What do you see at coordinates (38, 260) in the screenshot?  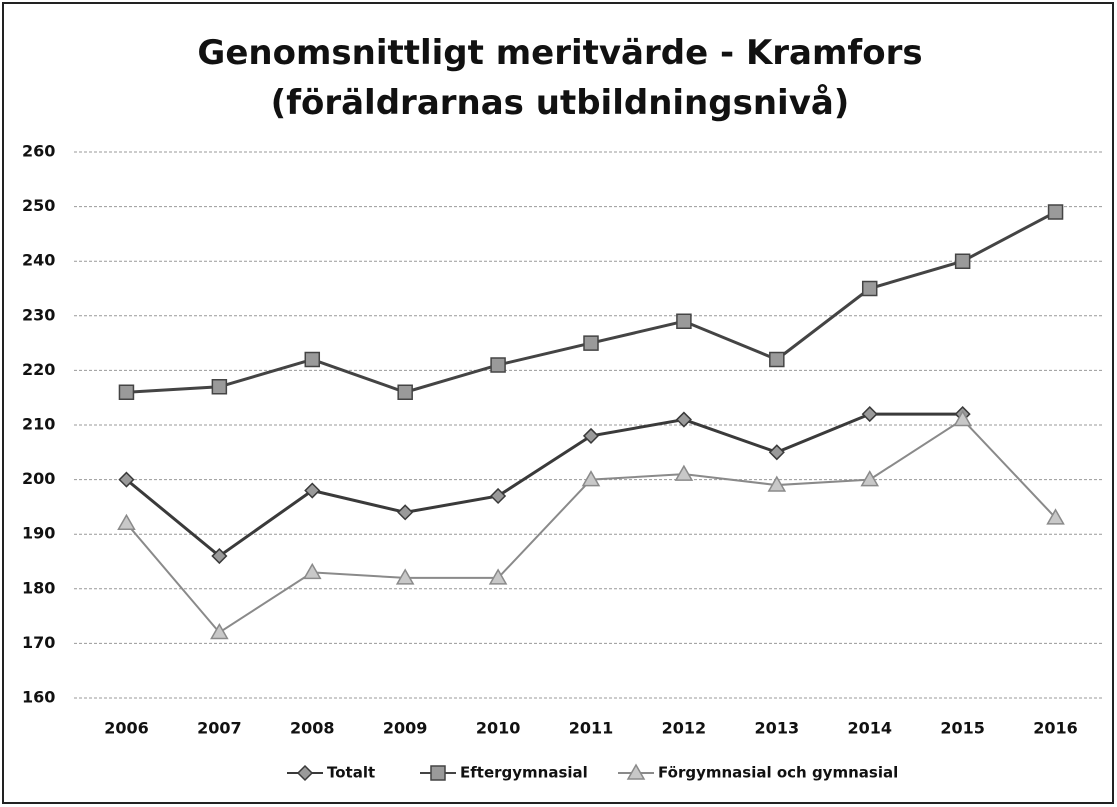 I see `y-tick-label: 240` at bounding box center [38, 260].